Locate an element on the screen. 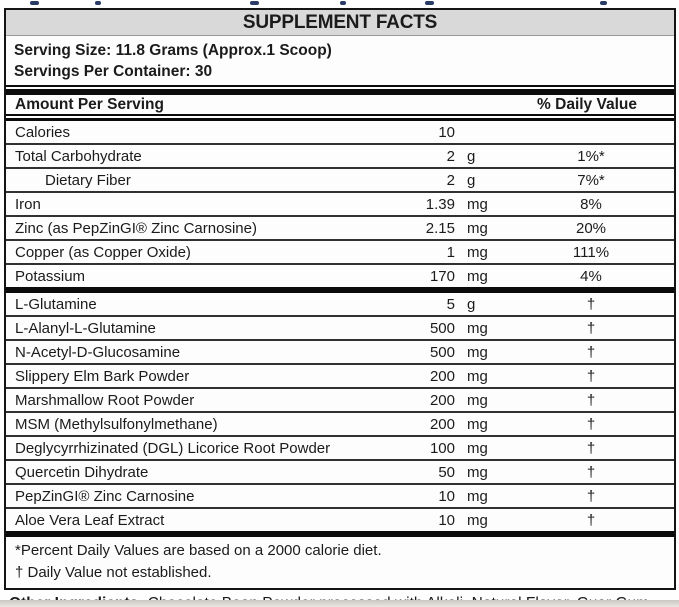  nutrient-name: Total Carbohydrate is located at coordinates (78, 156).